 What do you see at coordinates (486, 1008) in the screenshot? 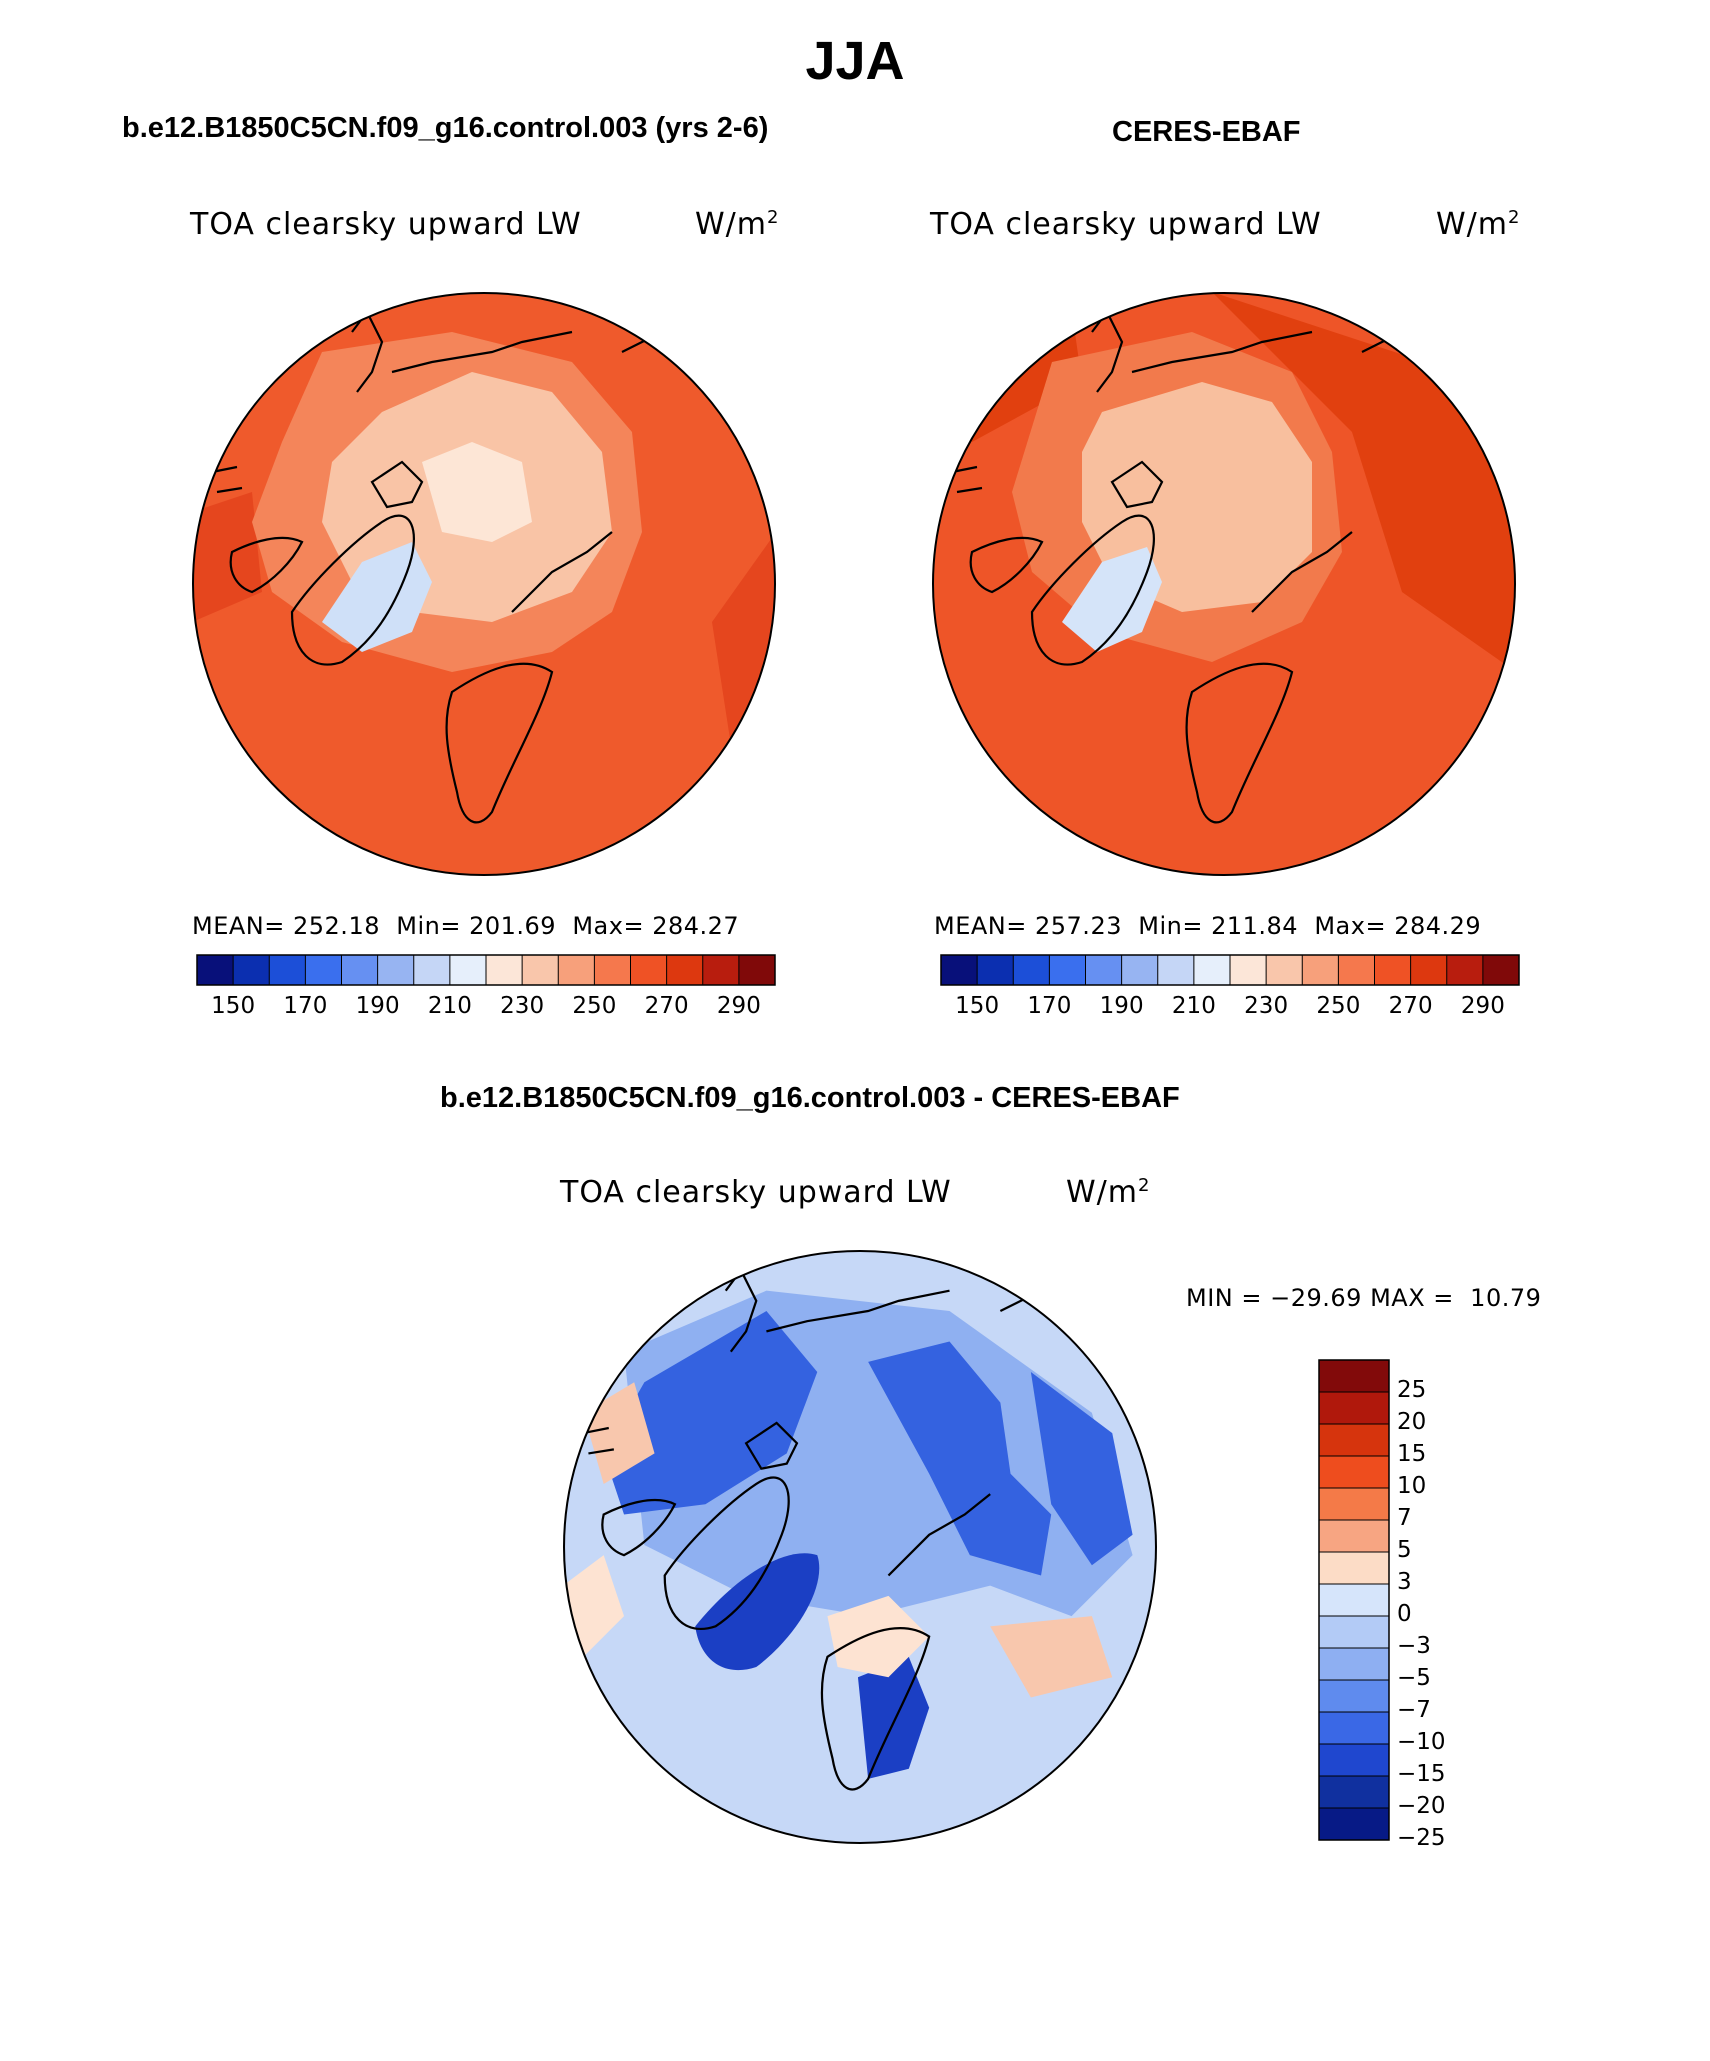
I see `model-colorbar-ticks: 150 170 190 210 230 250 270 290` at bounding box center [486, 1008].